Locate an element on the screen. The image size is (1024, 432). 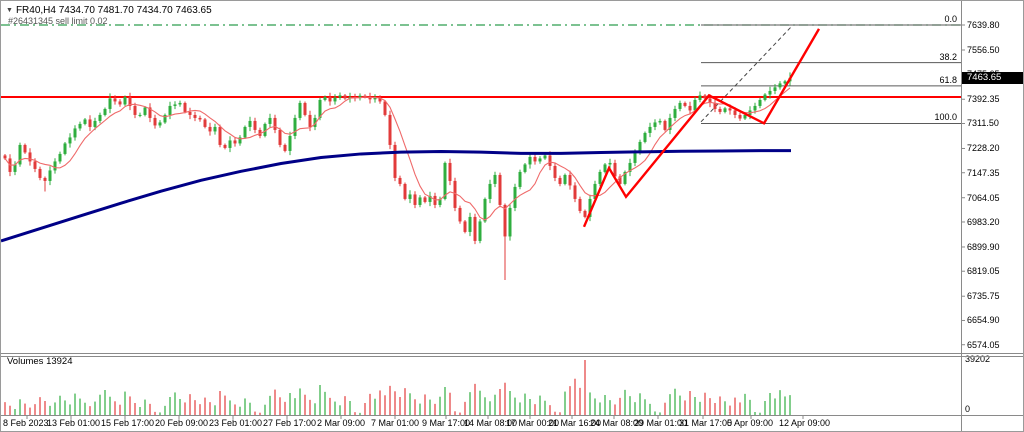
price-tick-label: 7228.20 is located at coordinates (983, 148).